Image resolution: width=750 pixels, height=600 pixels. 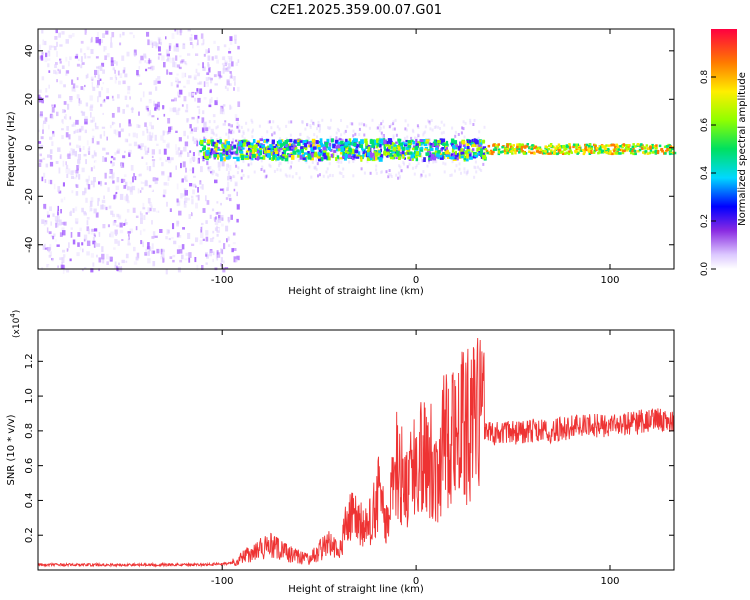 I want to click on colorbar-tick-label: 0.8, so click(x=705, y=77).